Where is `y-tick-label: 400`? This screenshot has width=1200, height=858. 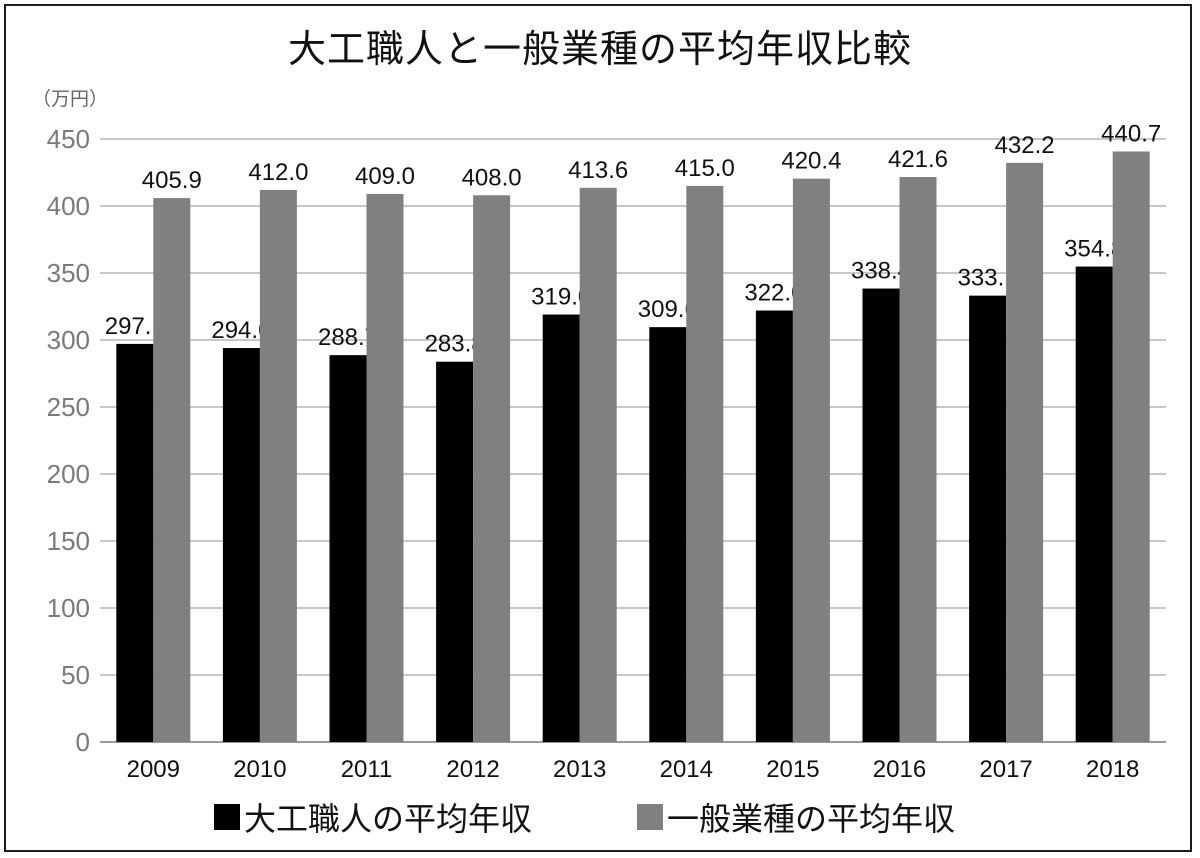
y-tick-label: 400 is located at coordinates (68, 206).